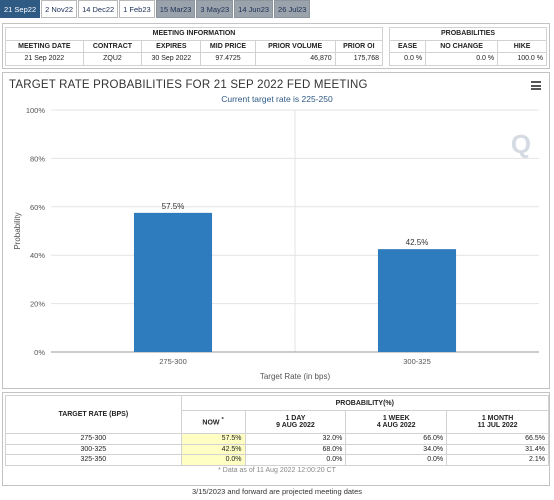 Image resolution: width=554 pixels, height=500 pixels. Describe the element at coordinates (171, 59) in the screenshot. I see `expires-value: 30 Sep 2022` at that location.